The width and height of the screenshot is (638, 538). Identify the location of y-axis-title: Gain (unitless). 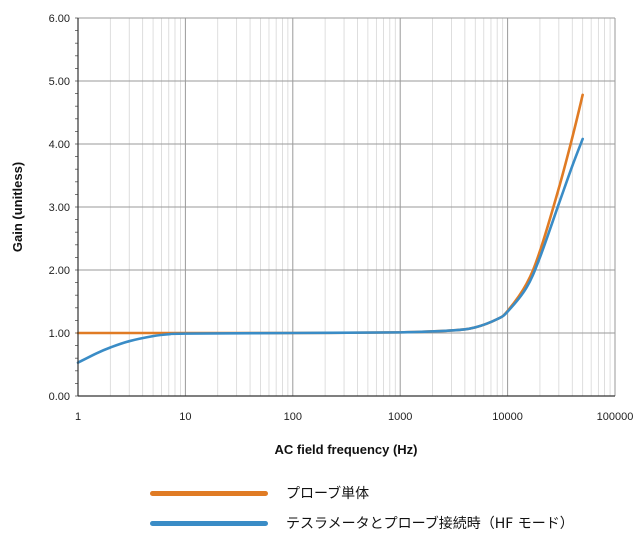
(17, 207).